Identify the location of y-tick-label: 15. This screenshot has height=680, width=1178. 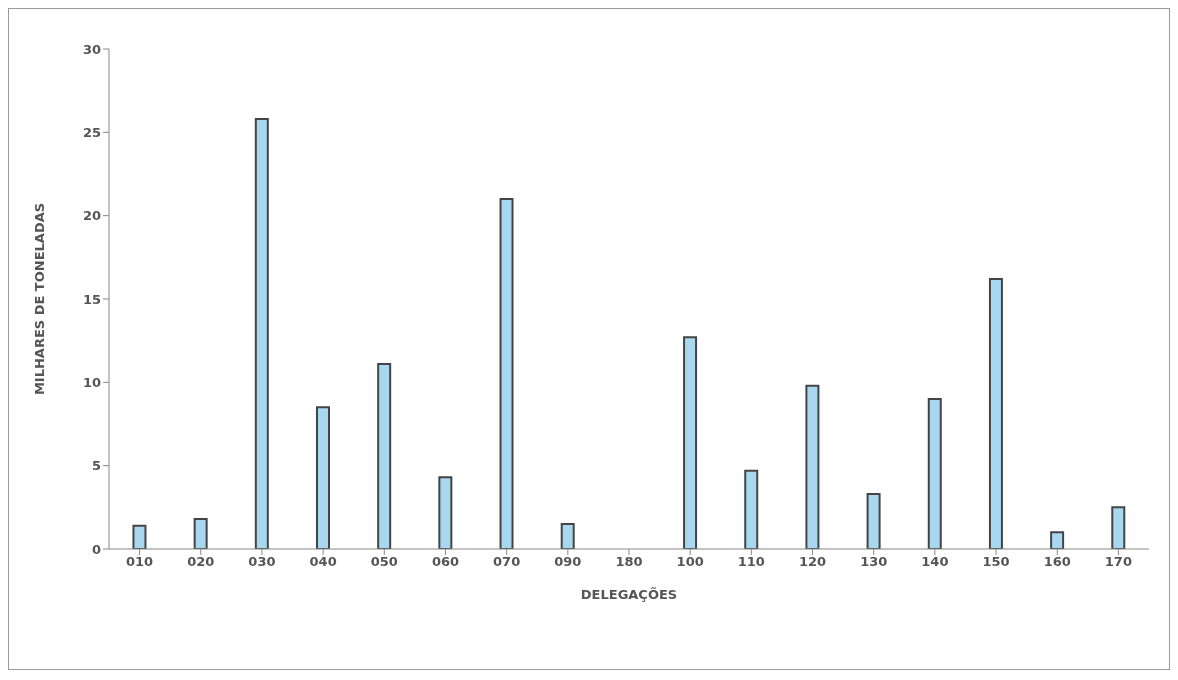
(91, 299).